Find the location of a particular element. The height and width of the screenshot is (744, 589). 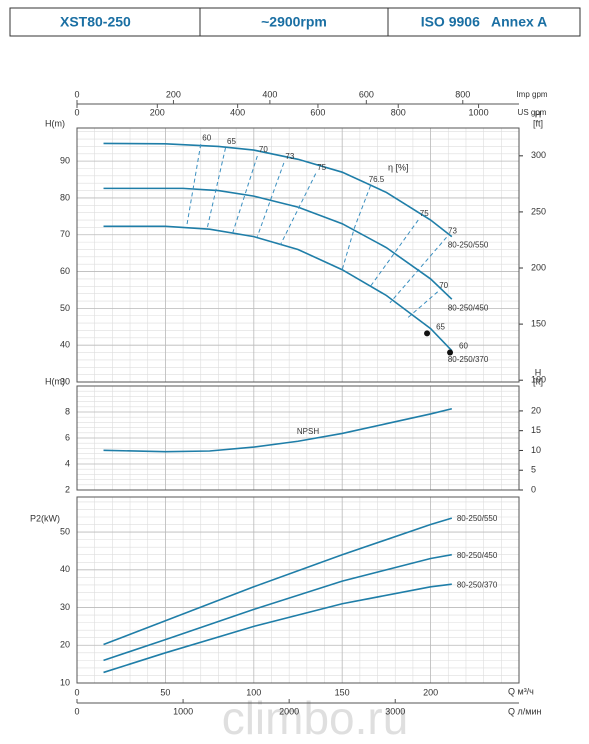

y-tick-label: 8 is located at coordinates (67, 411).